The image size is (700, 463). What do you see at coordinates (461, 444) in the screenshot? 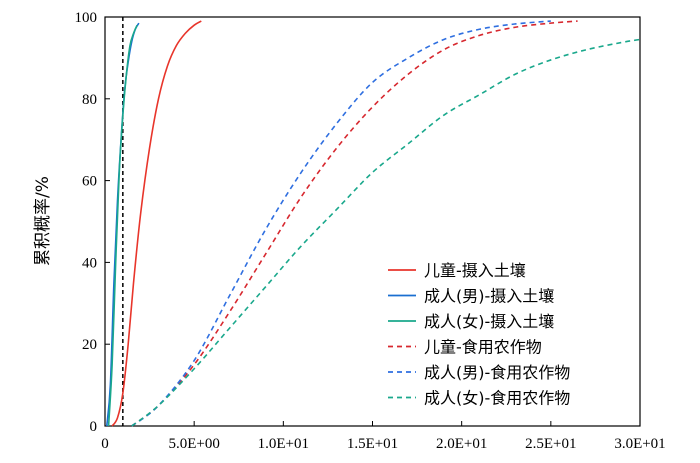
I see `x-tick-label: 2.0E+01` at bounding box center [461, 444].